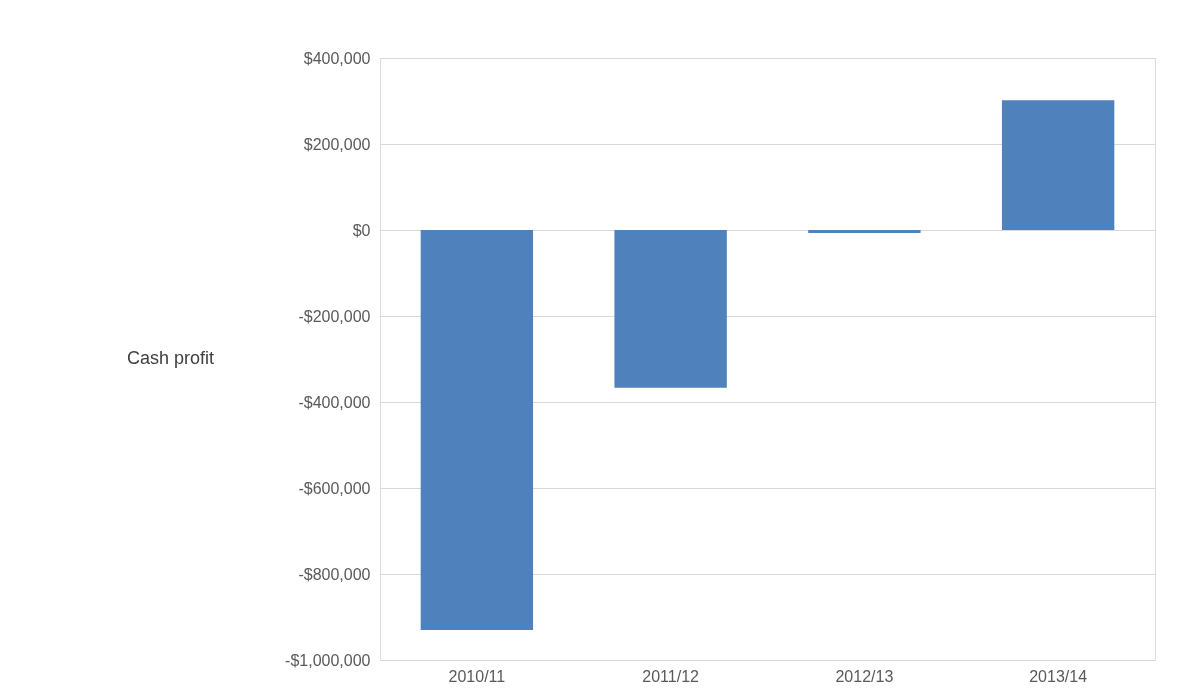 This screenshot has height=699, width=1180. I want to click on x-tick-label: 2010/11, so click(477, 676).